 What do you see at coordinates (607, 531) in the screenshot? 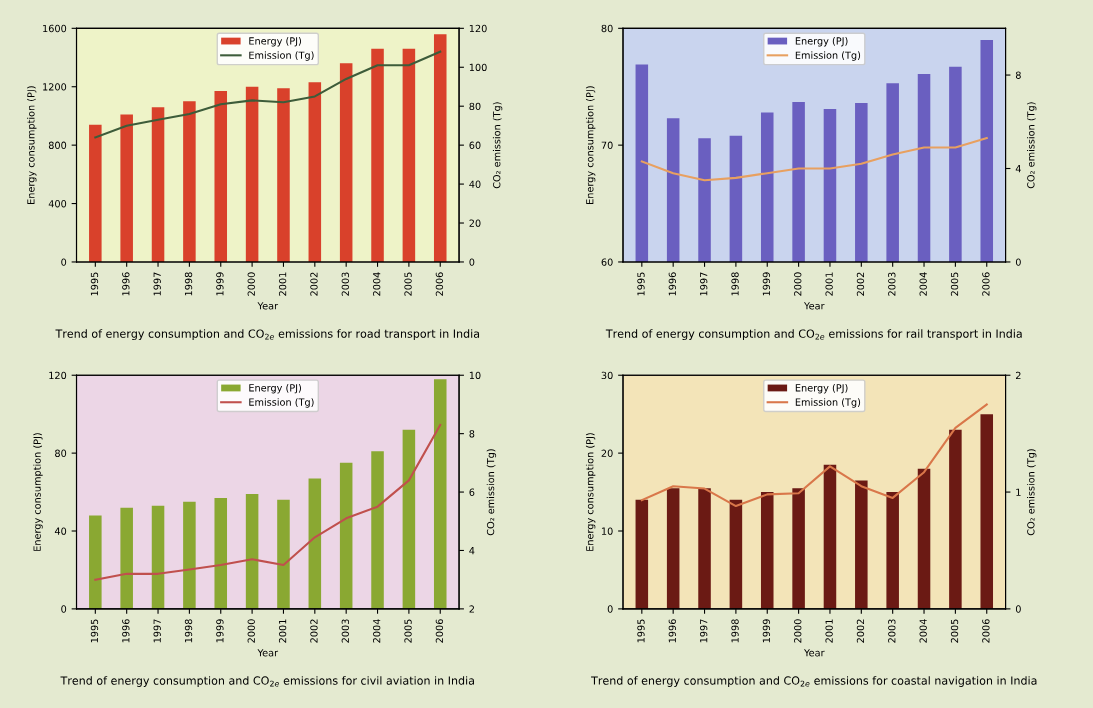
I see `y-tick-label: 10` at bounding box center [607, 531].